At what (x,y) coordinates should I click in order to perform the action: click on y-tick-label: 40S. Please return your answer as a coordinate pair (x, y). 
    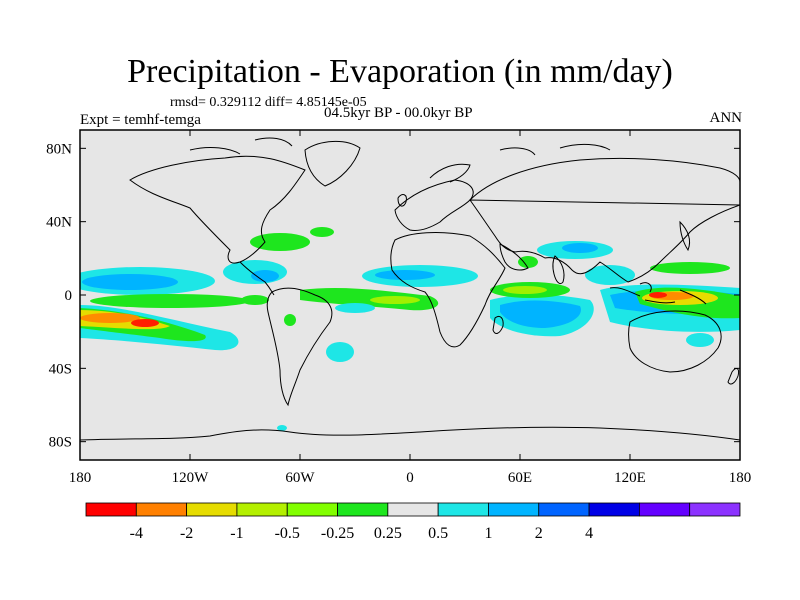
    Looking at the image, I should click on (60, 369).